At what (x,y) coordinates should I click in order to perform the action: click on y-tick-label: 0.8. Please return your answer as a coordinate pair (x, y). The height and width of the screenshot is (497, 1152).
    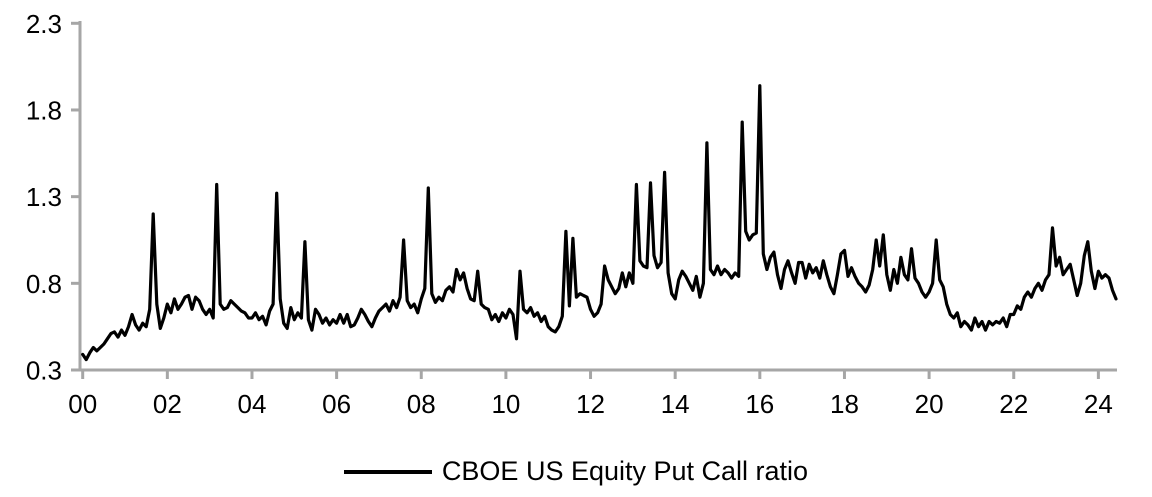
    Looking at the image, I should click on (44, 284).